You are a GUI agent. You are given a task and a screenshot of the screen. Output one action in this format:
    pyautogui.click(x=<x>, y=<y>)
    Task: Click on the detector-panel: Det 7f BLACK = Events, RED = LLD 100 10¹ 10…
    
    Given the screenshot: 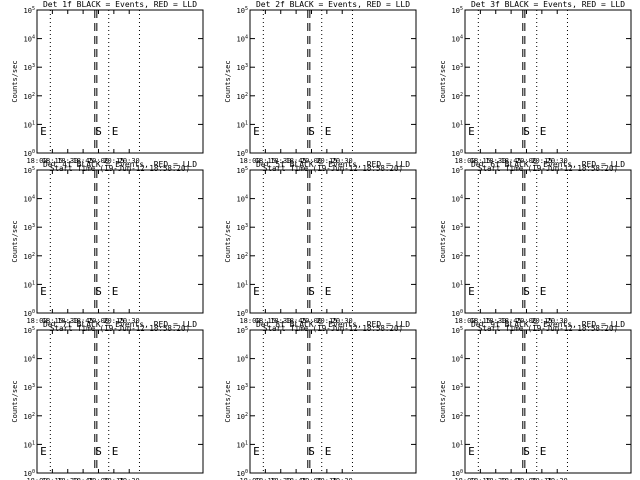 What is the action you would take?
    pyautogui.click(x=107, y=400)
    